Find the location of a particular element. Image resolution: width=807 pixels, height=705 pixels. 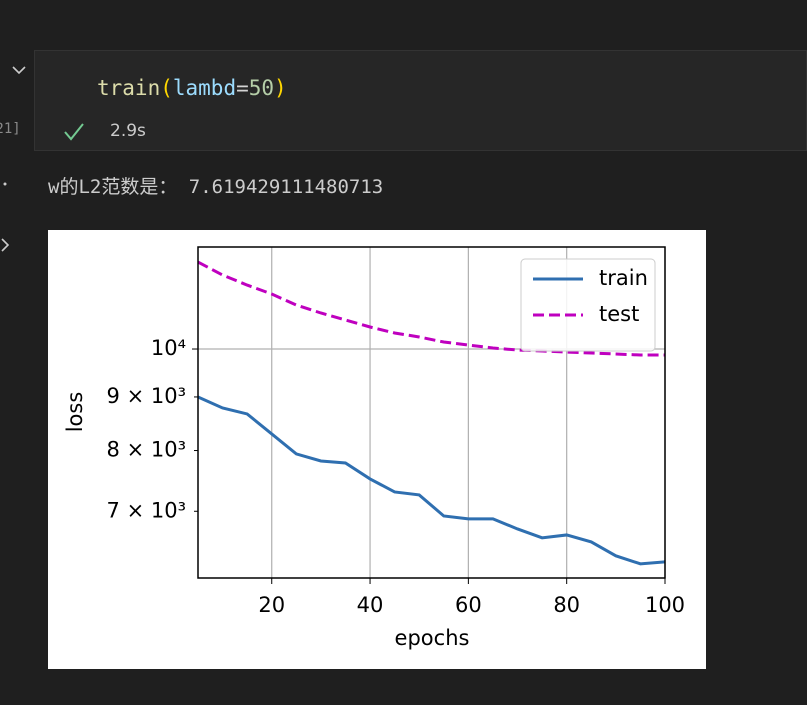

y-tick-label: 8 × 10³ is located at coordinates (146, 450).